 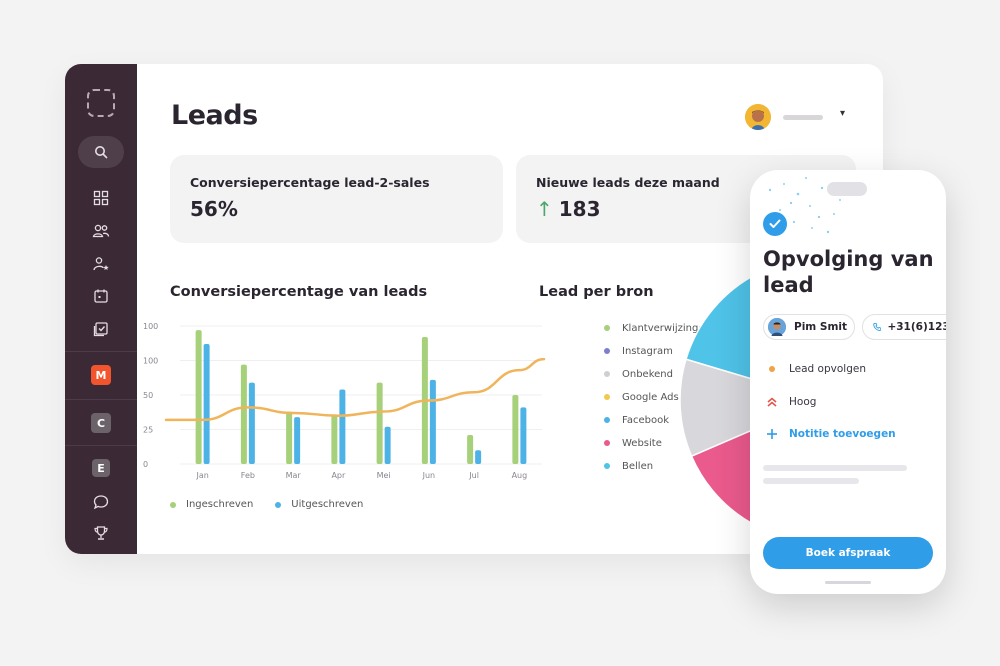 I want to click on priority-high-icon, so click(x=772, y=402).